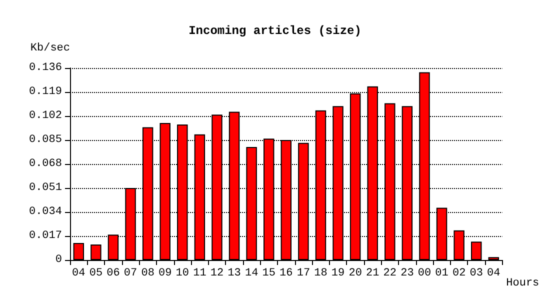 Image resolution: width=550 pixels, height=300 pixels. Describe the element at coordinates (45, 140) in the screenshot. I see `y-tick-label: 0.085` at that location.